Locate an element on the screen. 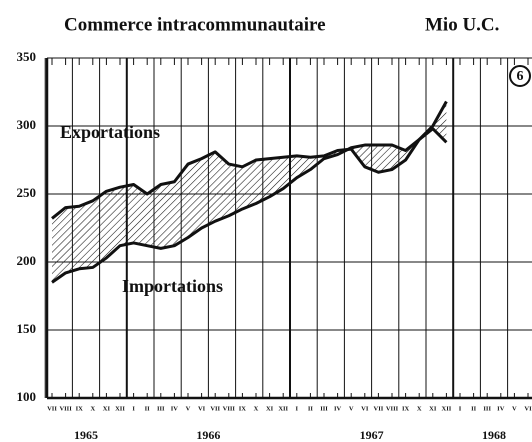  y-tick-label: 250 is located at coordinates (27, 192).